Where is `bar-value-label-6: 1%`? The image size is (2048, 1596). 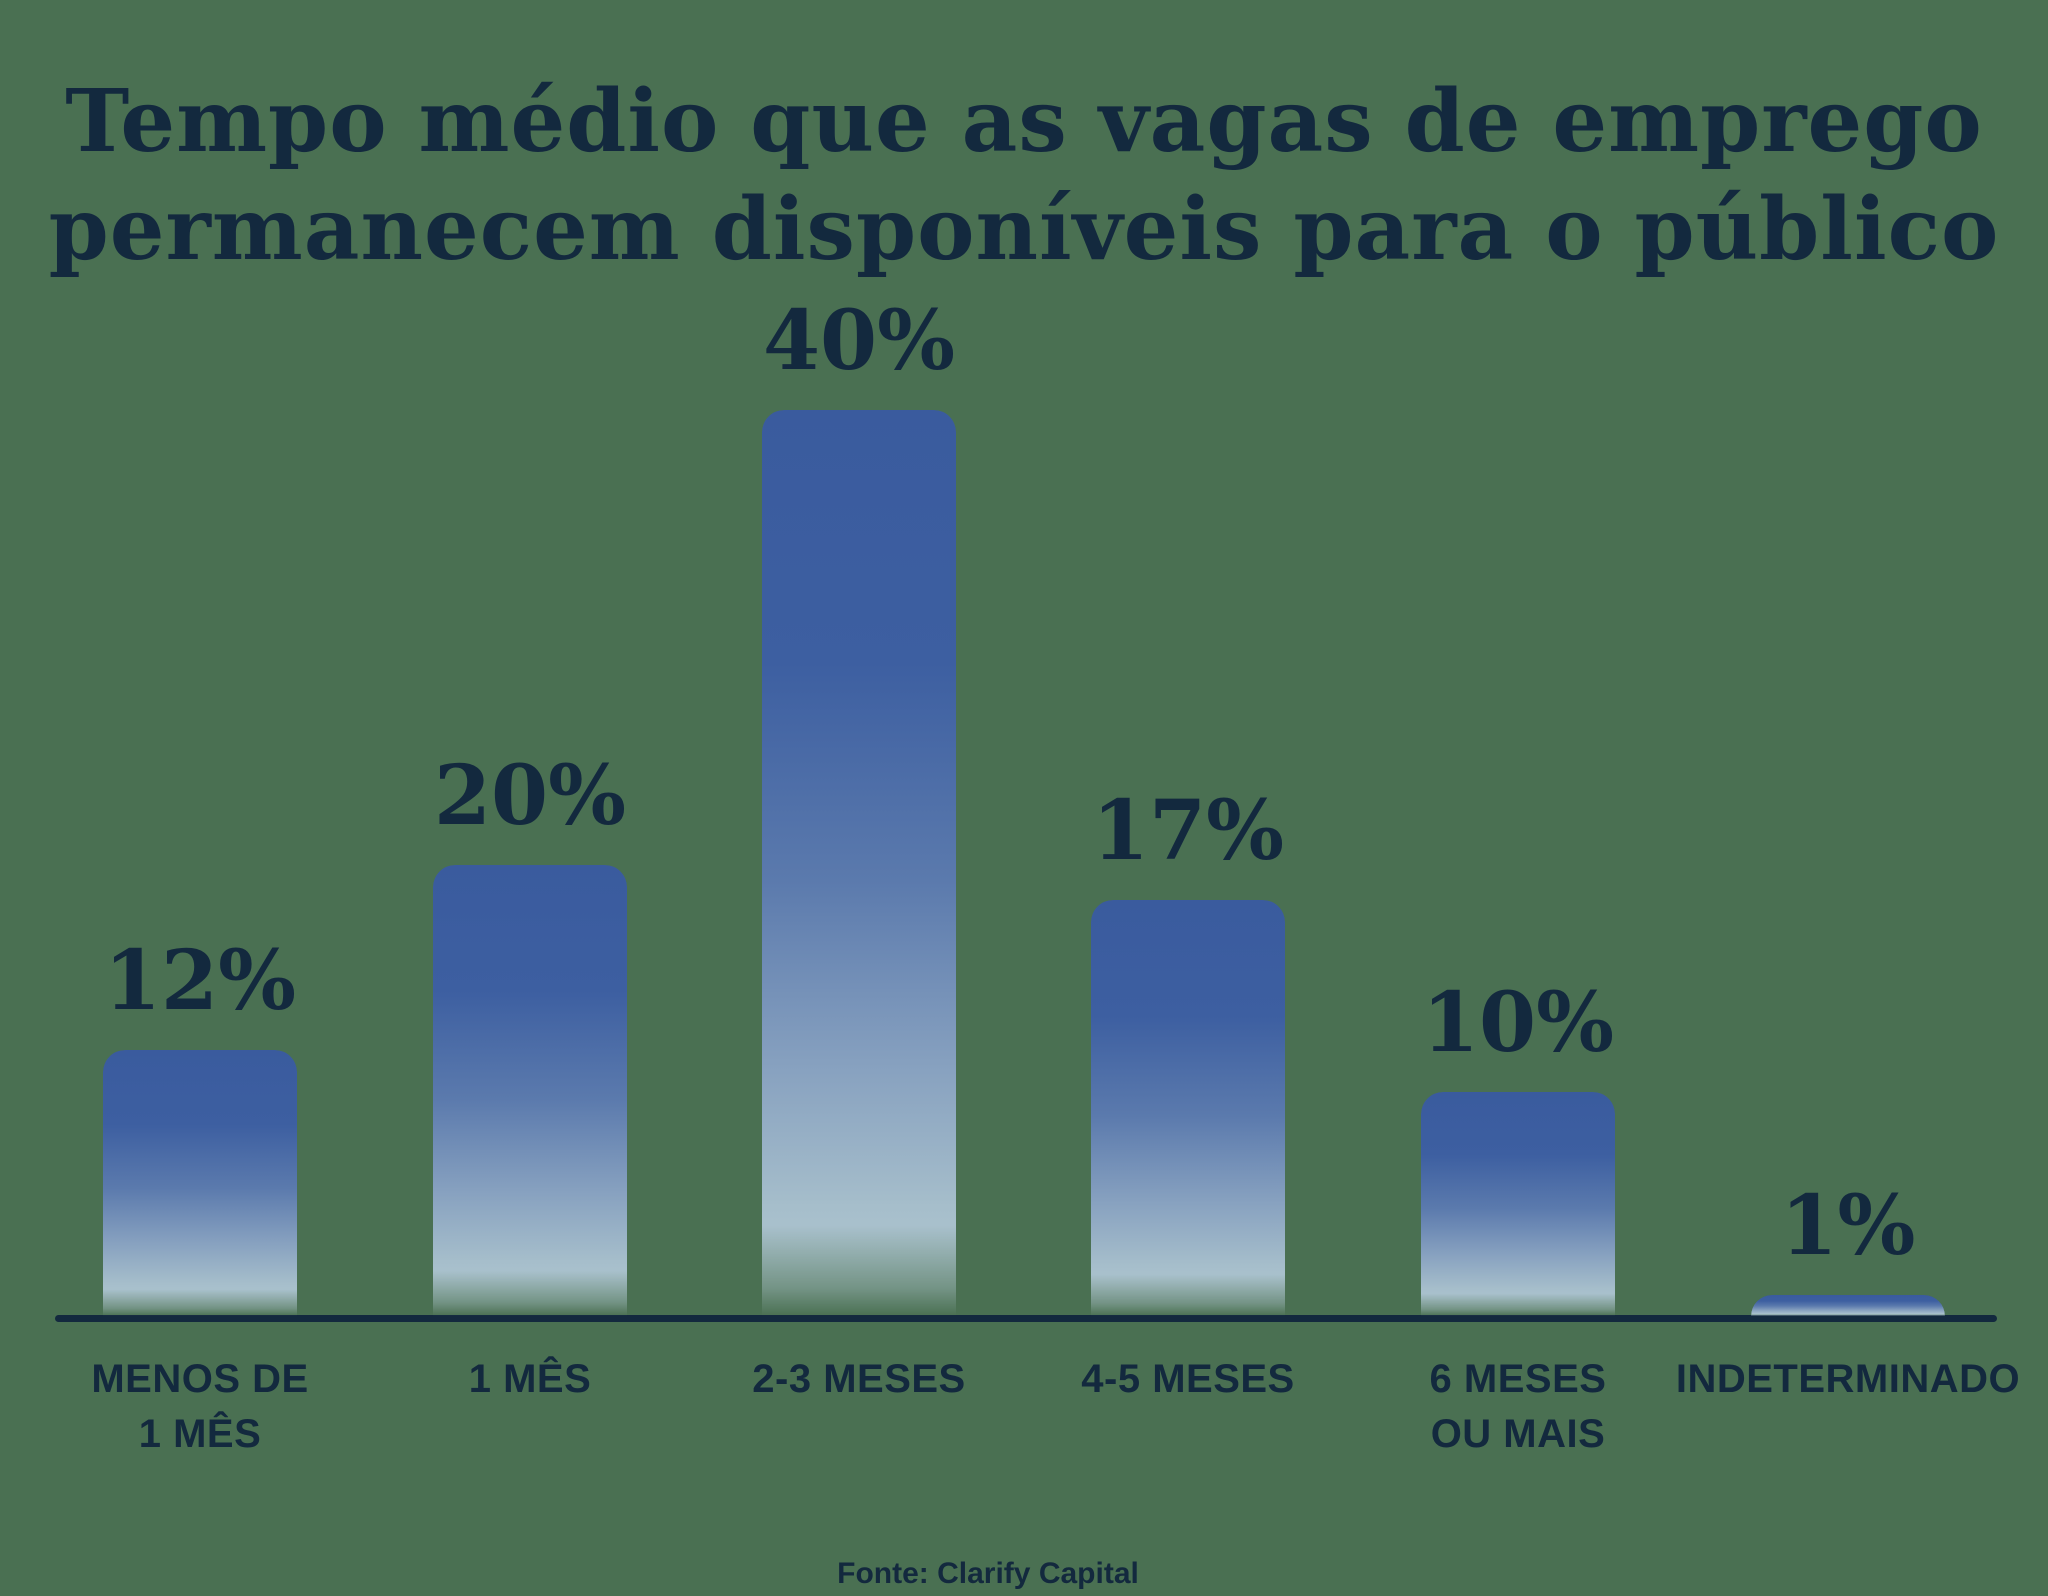 bar-value-label-6: 1% is located at coordinates (1848, 1226).